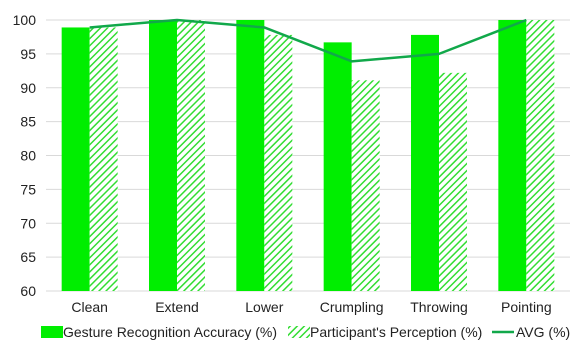 This screenshot has width=579, height=347. Describe the element at coordinates (543, 332) in the screenshot. I see `legend-label-avg: AVG (%)` at that location.